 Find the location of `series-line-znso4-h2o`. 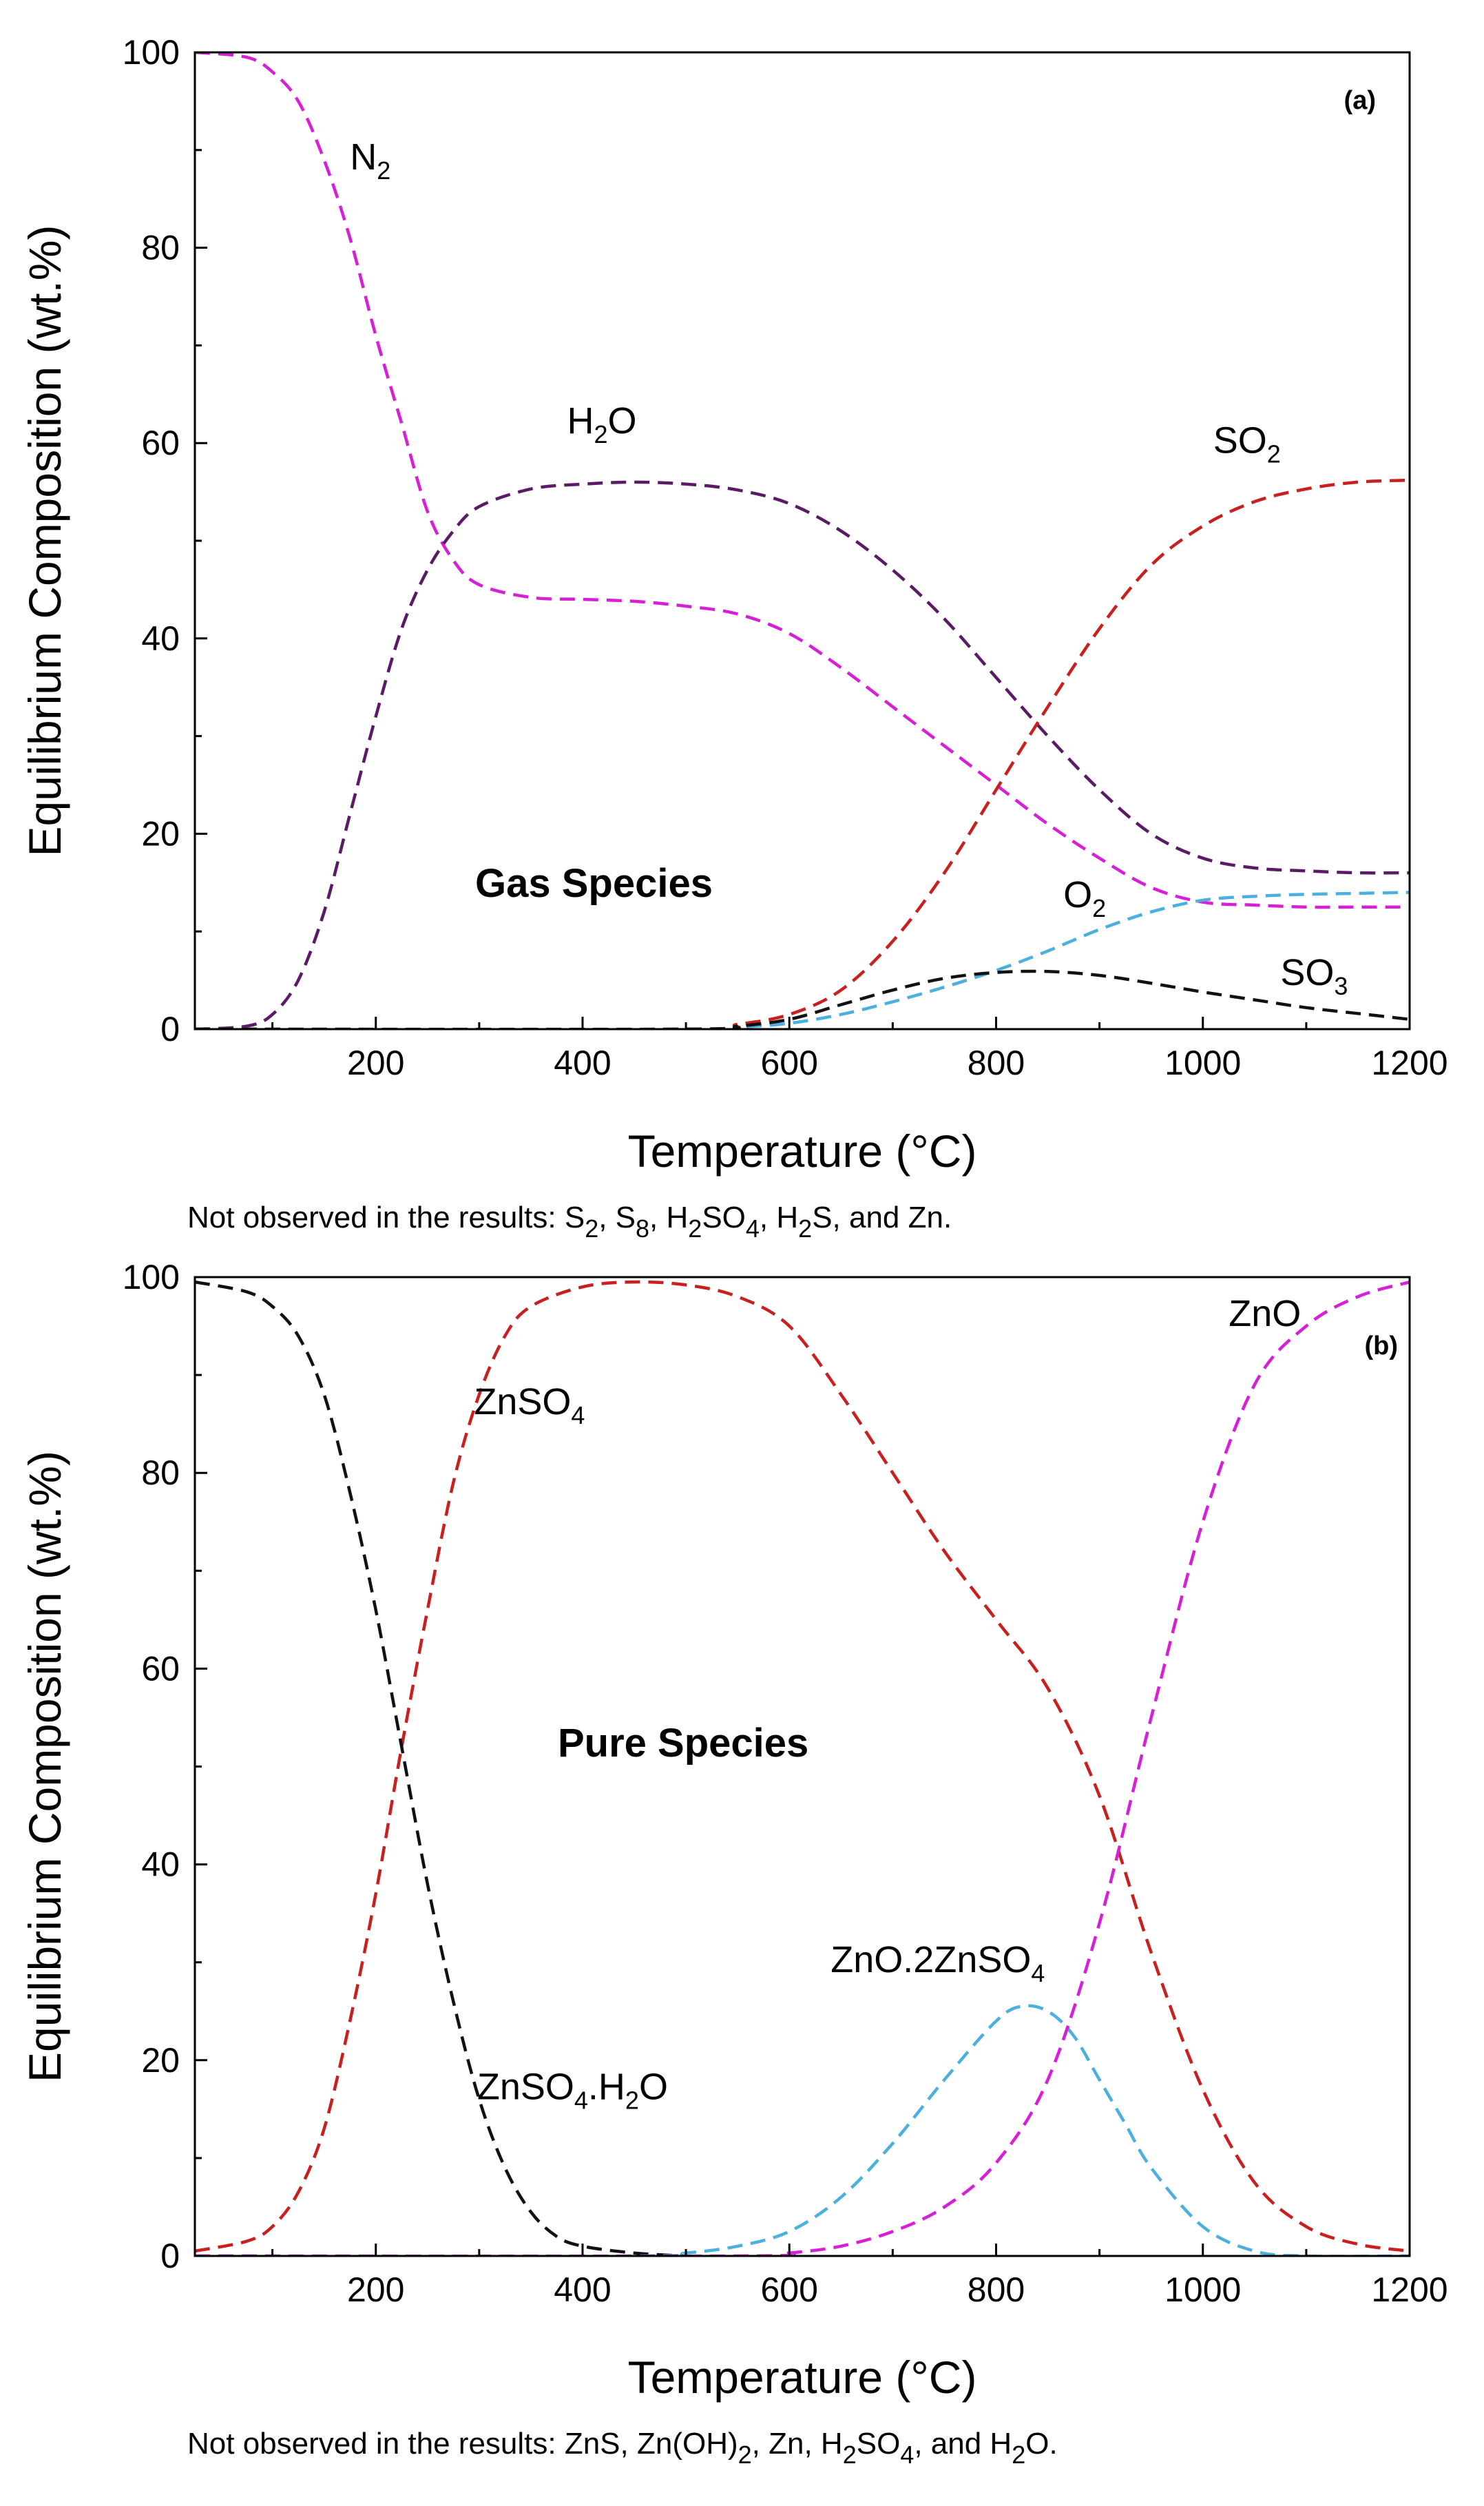

series-line-znso4-h2o is located at coordinates (441, 1768).